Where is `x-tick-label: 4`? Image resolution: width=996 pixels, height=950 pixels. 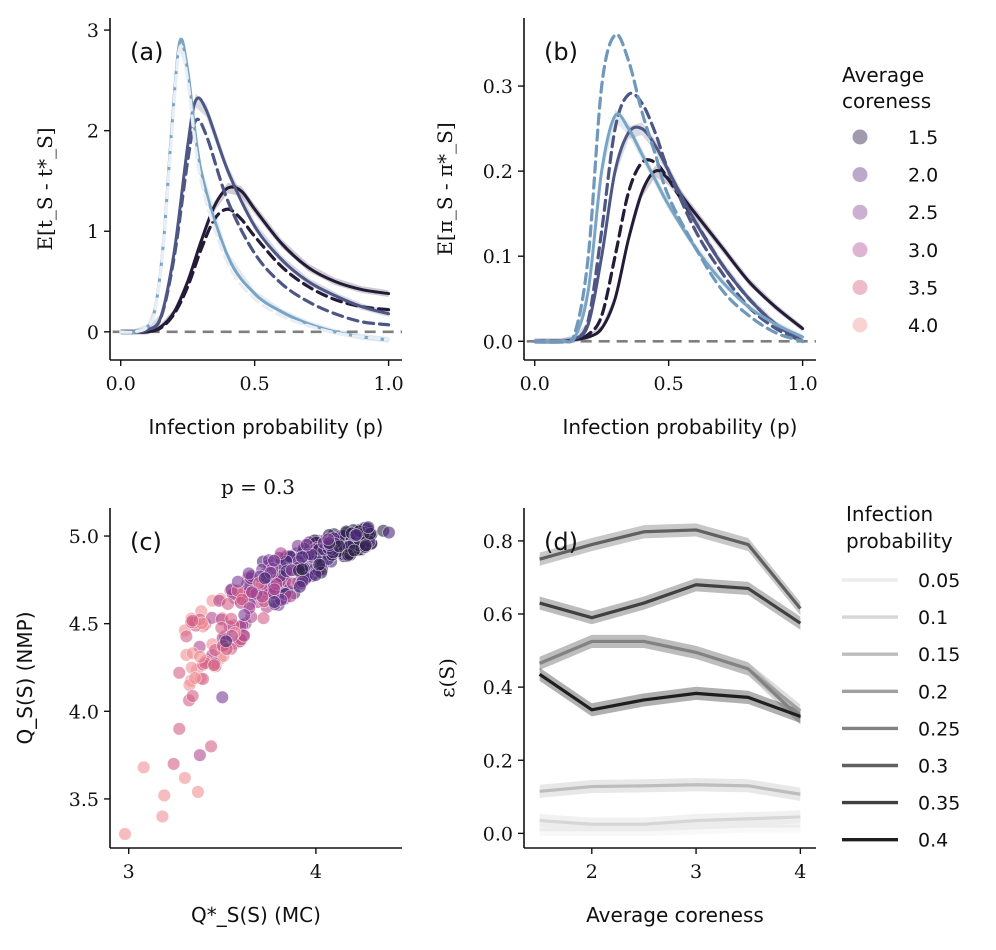 x-tick-label: 4 is located at coordinates (800, 872).